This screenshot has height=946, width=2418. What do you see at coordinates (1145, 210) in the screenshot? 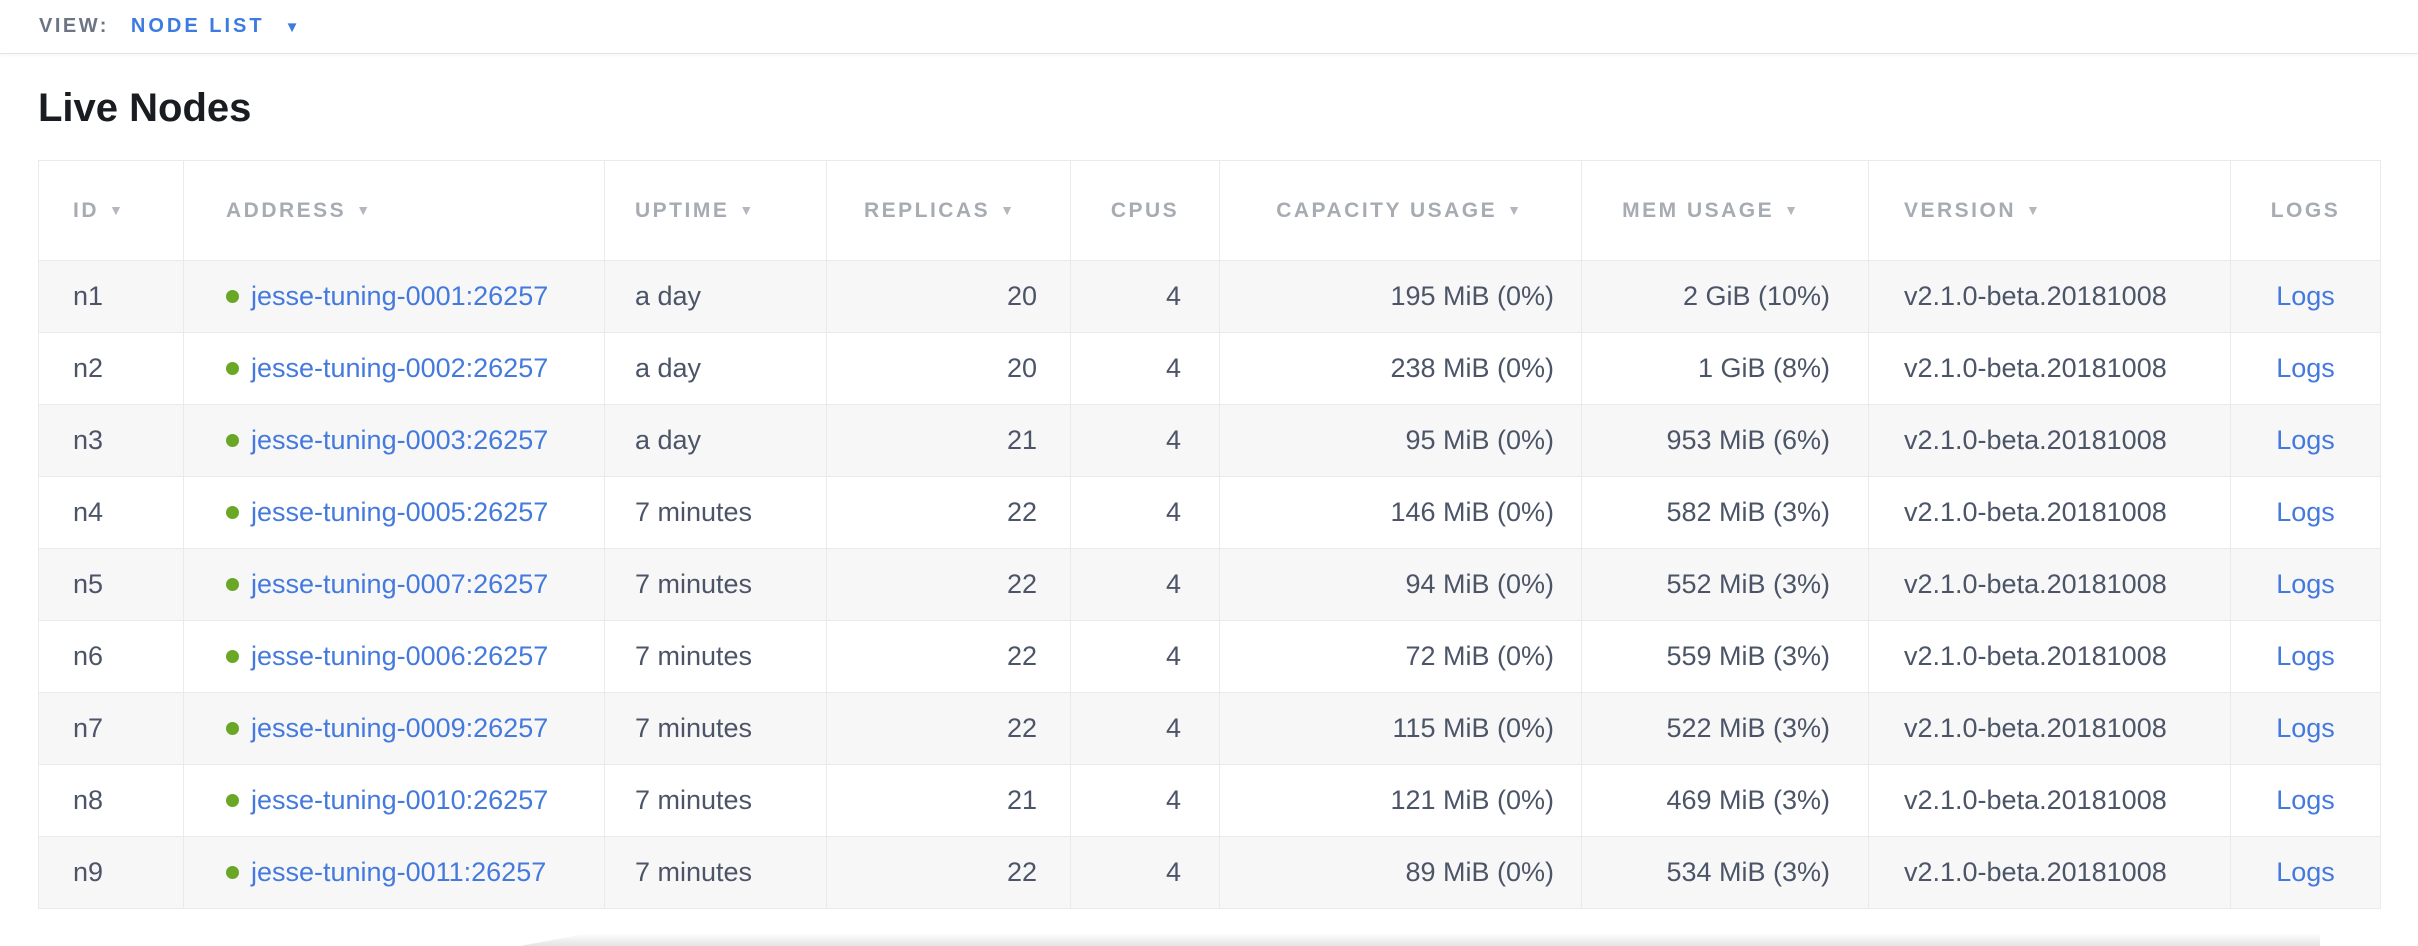
I see `column-header-cpus: CPUS` at bounding box center [1145, 210].